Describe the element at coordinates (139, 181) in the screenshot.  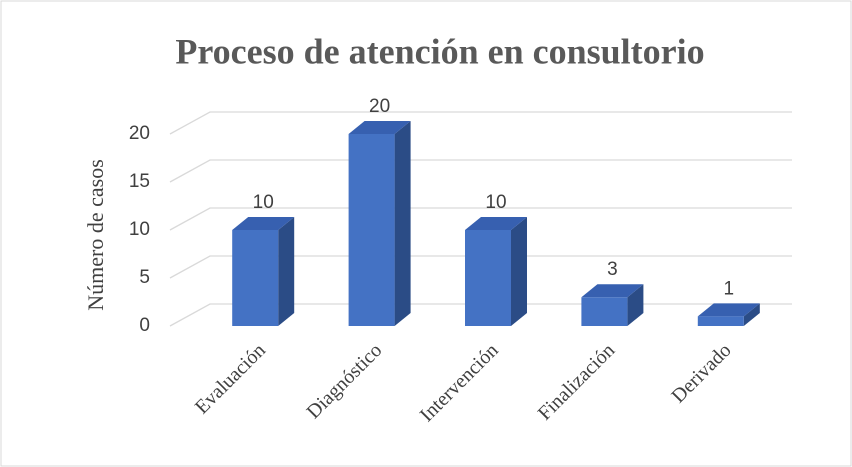
I see `y-tick-label: 15` at that location.